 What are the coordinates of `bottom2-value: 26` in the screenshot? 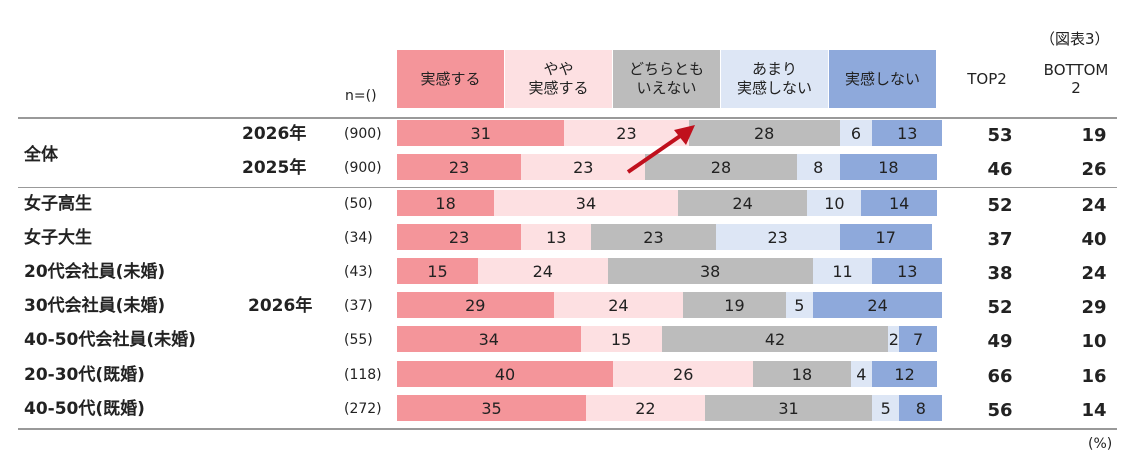 It's located at (1094, 169).